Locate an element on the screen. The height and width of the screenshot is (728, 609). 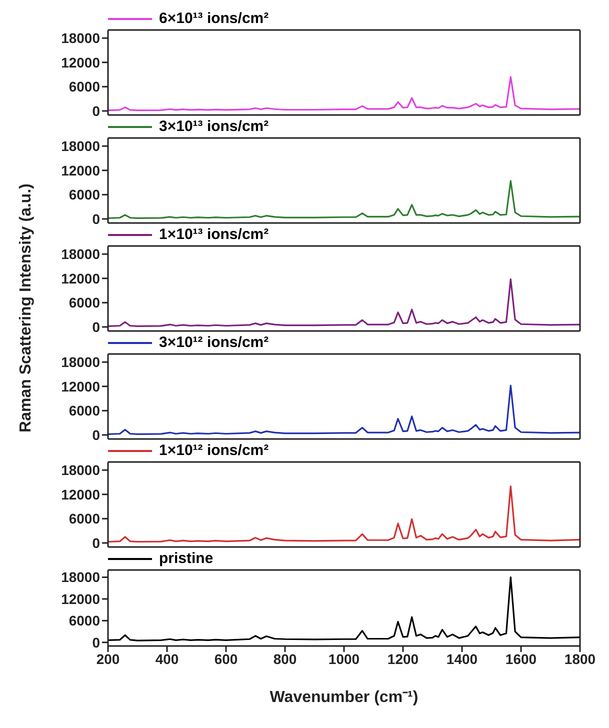
x-tick-label: 400 is located at coordinates (167, 658).